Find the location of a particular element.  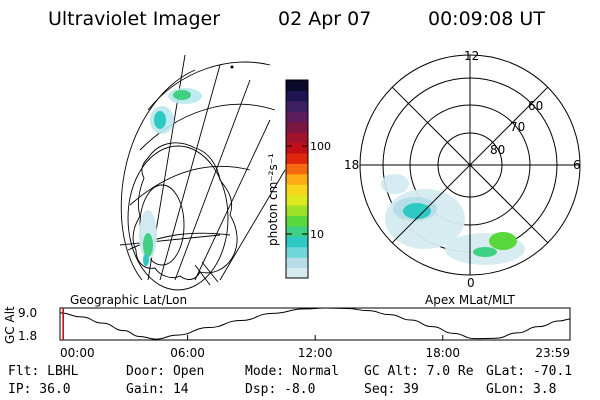

antarctica-coastline is located at coordinates (185, 211).